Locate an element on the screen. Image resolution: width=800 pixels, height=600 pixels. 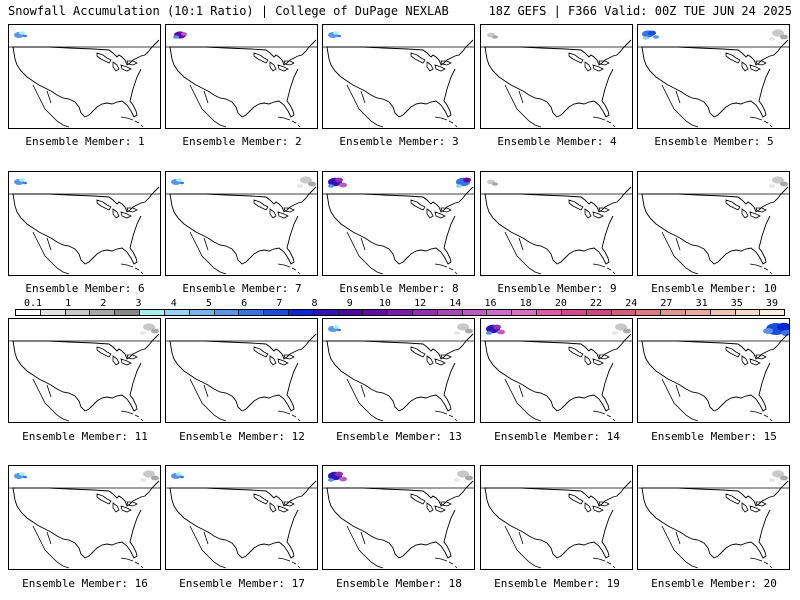
legend-label: 35 is located at coordinates (736, 303).